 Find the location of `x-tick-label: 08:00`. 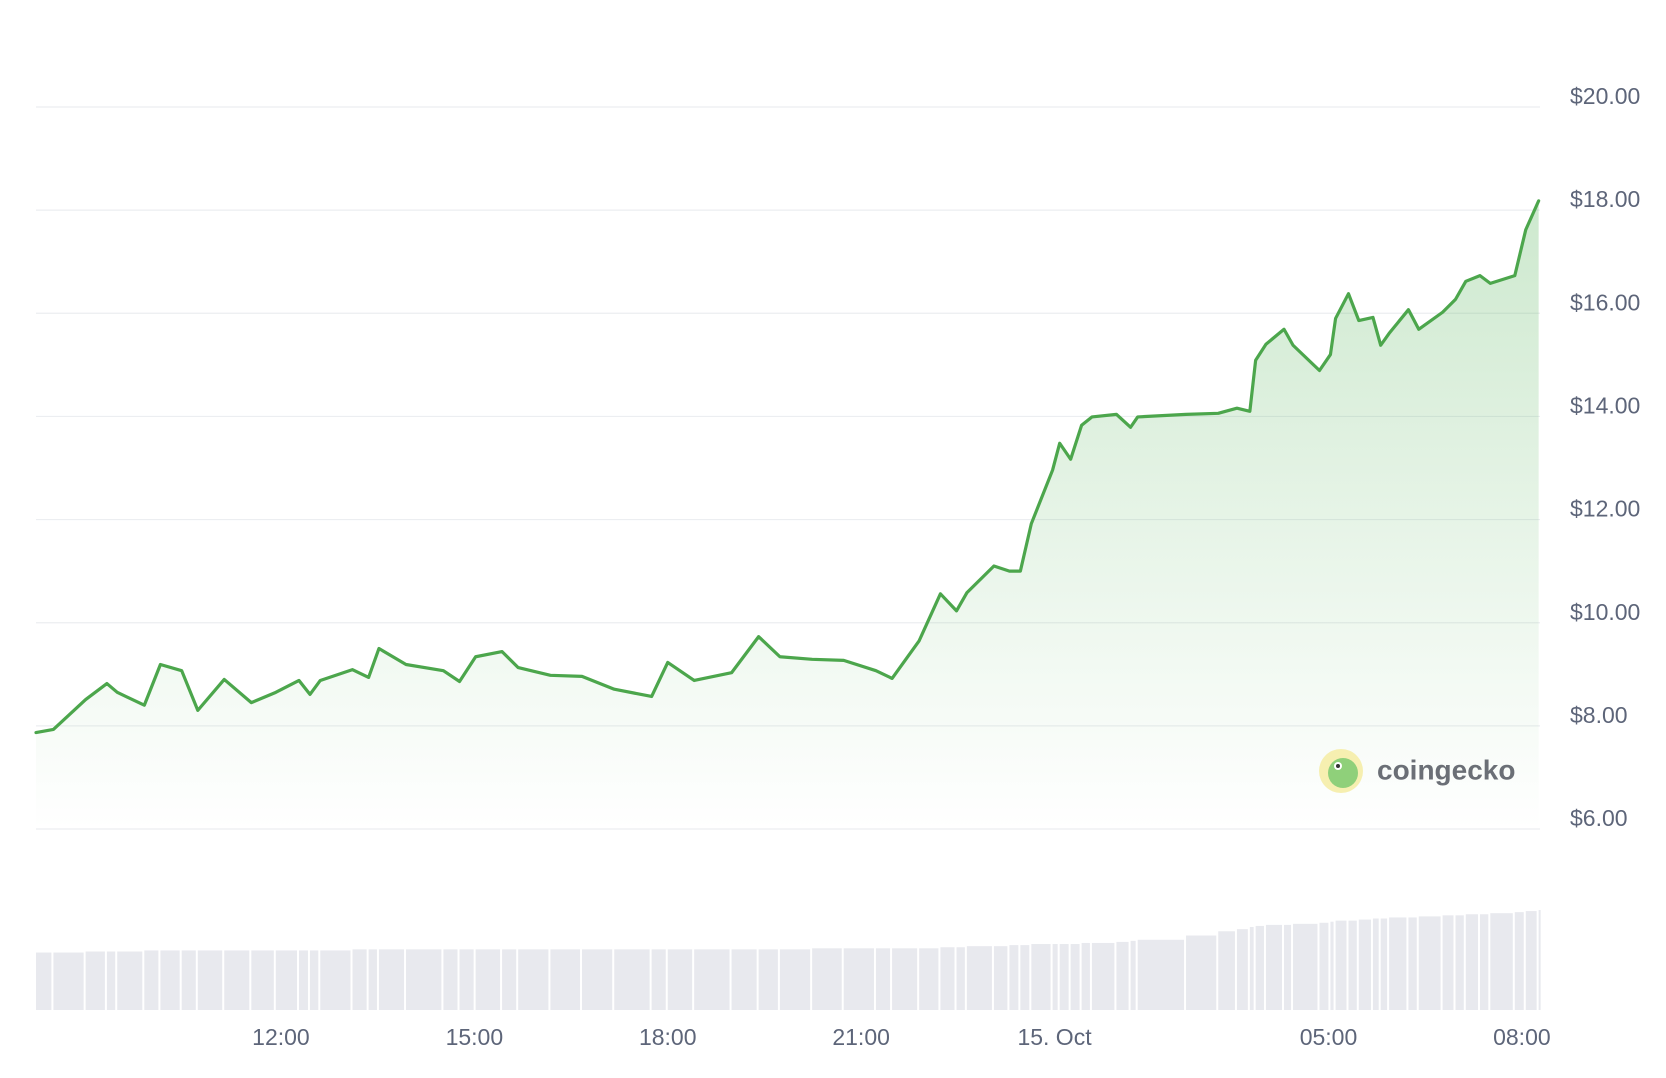

x-tick-label: 08:00 is located at coordinates (1522, 1037).